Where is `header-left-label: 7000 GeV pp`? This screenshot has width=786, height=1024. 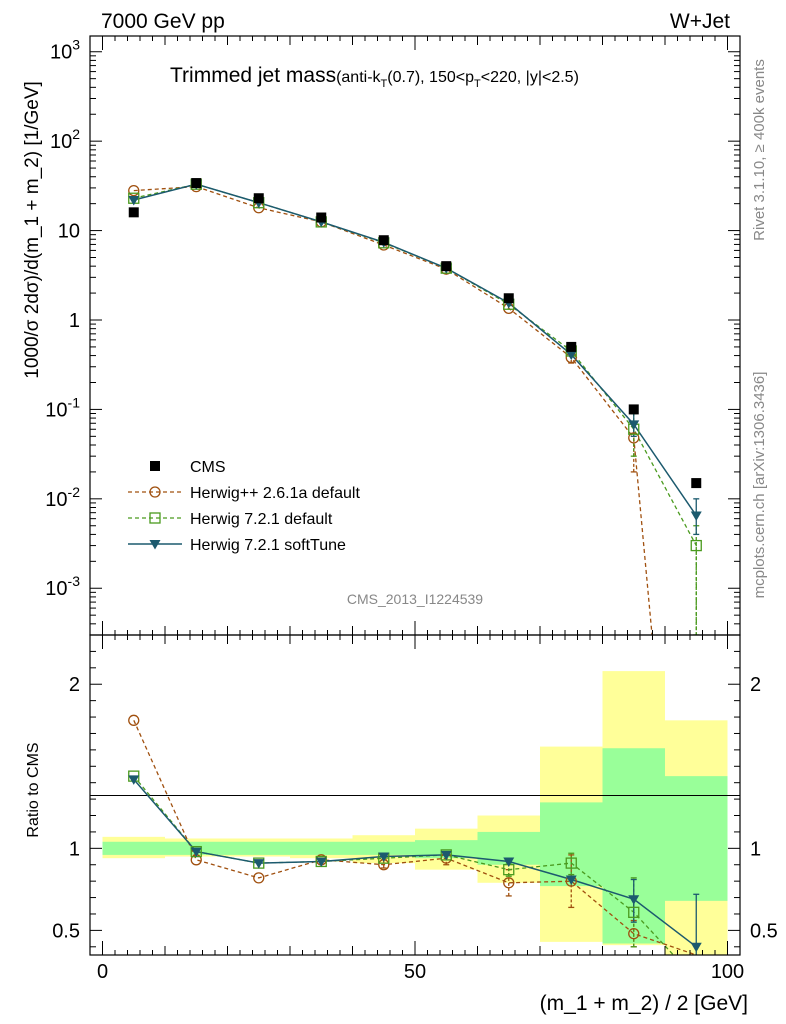
header-left-label: 7000 GeV pp is located at coordinates (163, 21).